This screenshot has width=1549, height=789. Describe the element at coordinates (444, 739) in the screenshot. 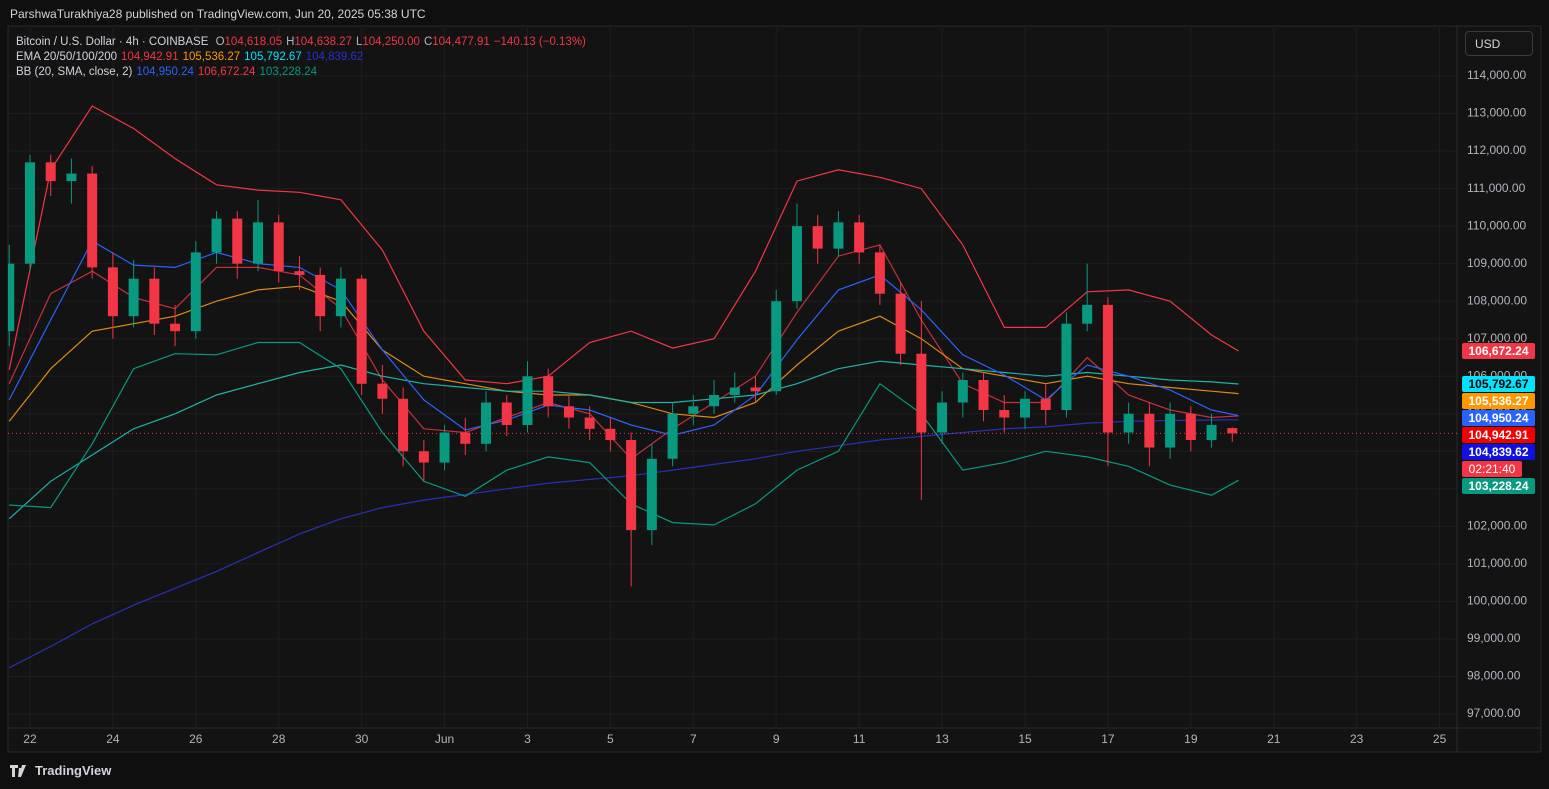

I see `x-tick-label: Jun` at that location.